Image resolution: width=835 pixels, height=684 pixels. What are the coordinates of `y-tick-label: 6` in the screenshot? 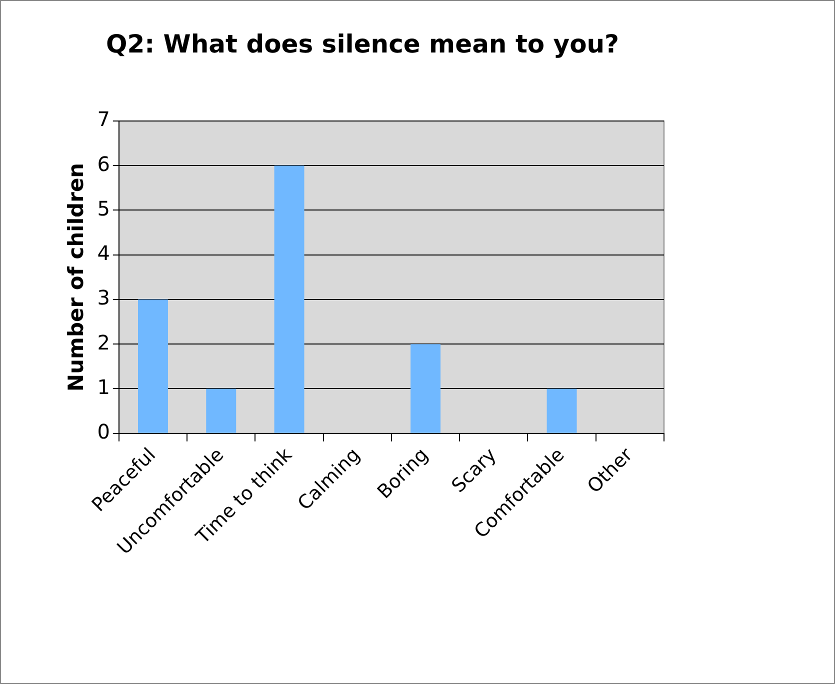 It's located at (103, 164).